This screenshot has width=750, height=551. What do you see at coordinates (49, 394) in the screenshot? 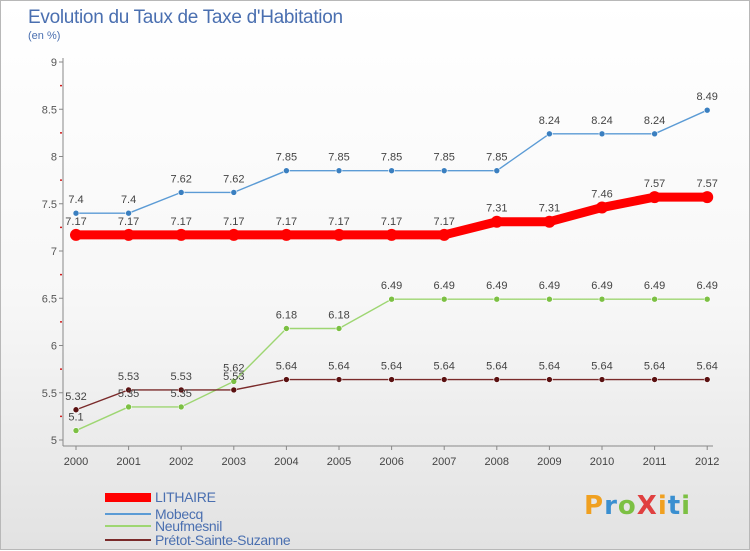
I see `y-tick-label: 5.5` at bounding box center [49, 394].